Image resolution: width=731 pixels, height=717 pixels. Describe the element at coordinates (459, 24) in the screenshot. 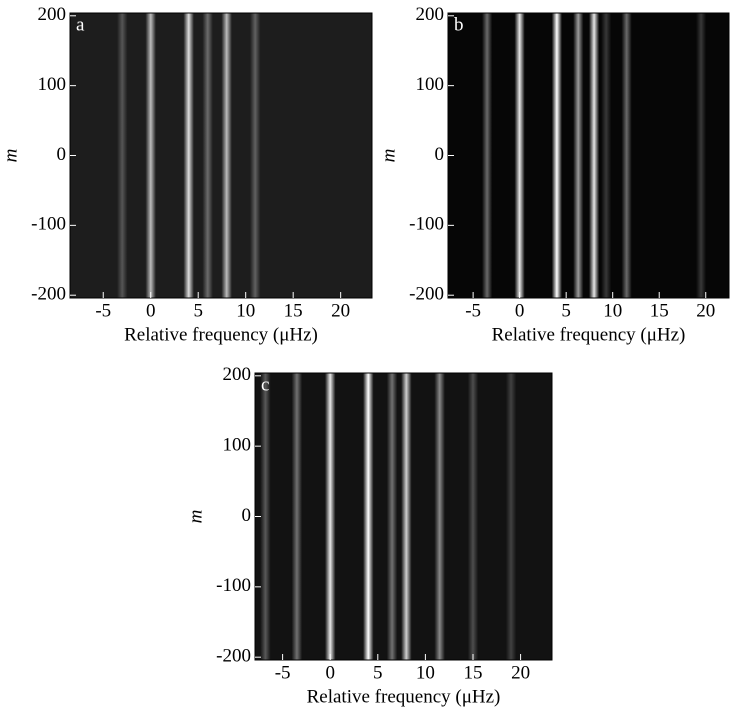

I see `panel-label: b` at that location.